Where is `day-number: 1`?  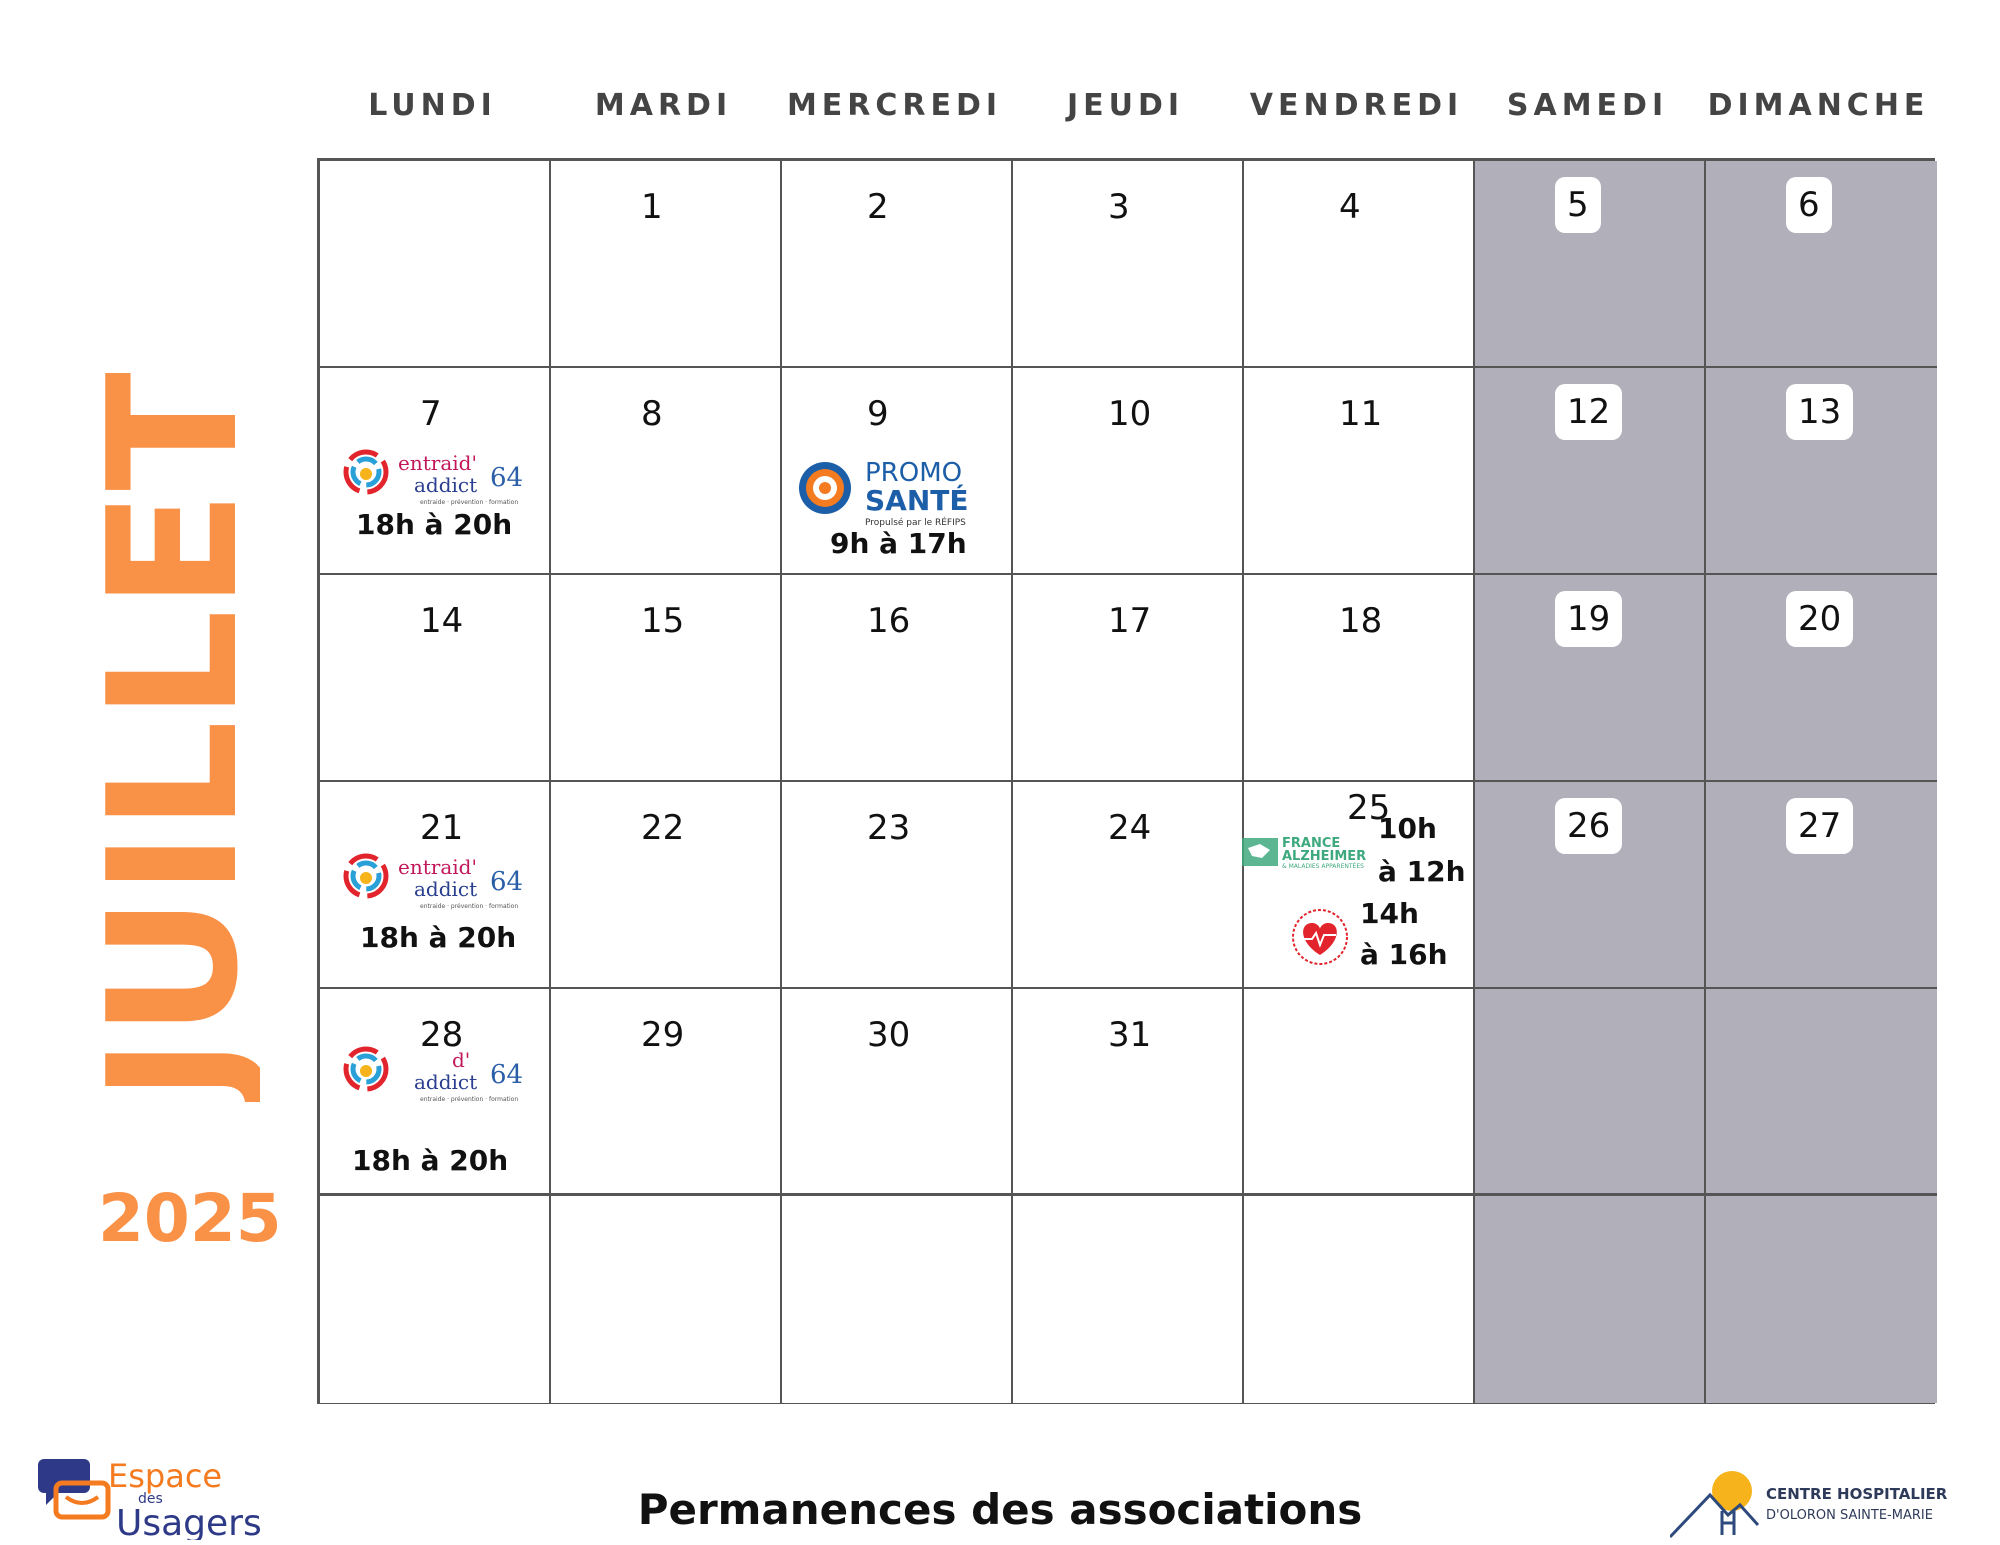 day-number: 1 is located at coordinates (652, 207).